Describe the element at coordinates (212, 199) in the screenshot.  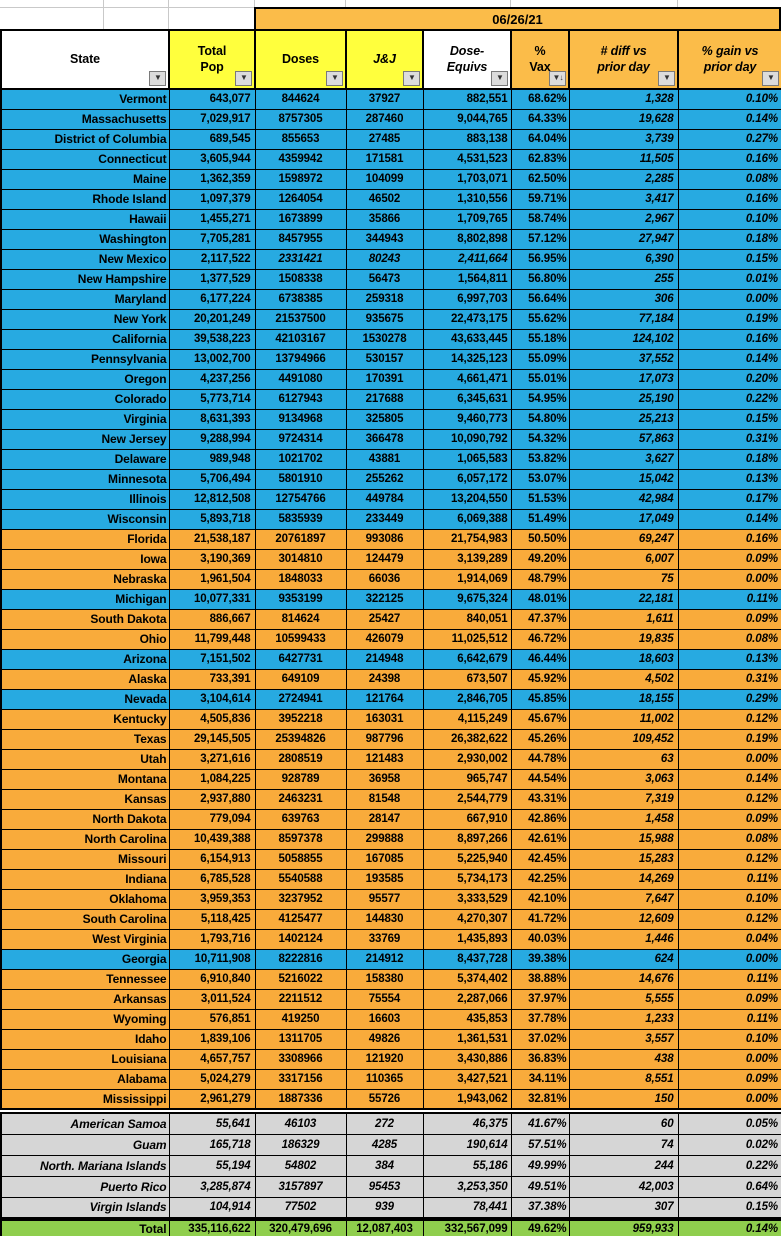
I see `cell-total-pop: 1,097,379` at that location.